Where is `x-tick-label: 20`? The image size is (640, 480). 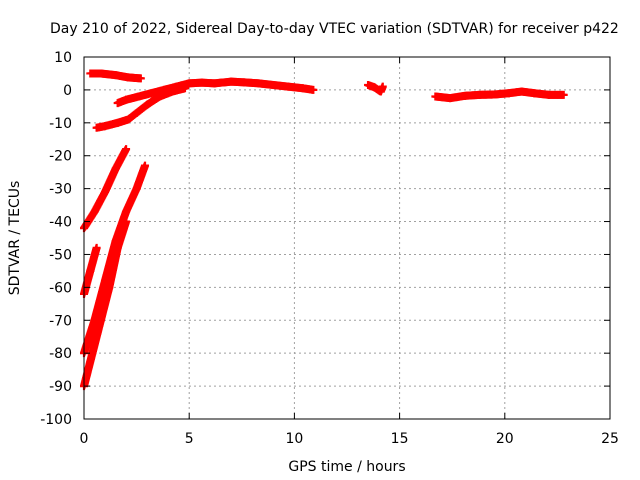
x-tick-label: 20 is located at coordinates (505, 439).